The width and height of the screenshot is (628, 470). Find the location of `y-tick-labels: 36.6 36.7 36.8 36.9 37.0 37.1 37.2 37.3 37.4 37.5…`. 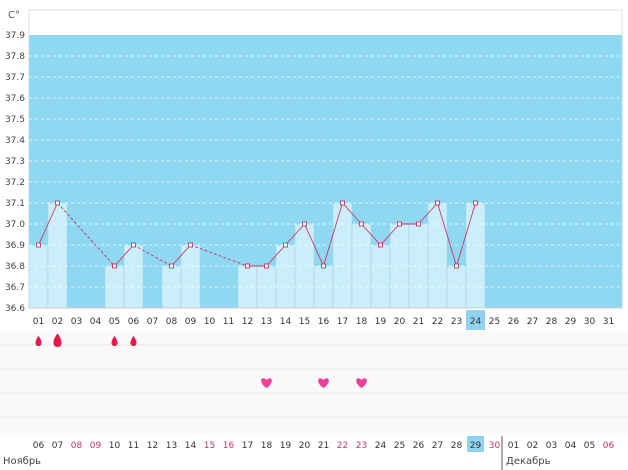

y-tick-labels: 36.6 36.7 36.8 36.9 37.0 37.1 37.2 37.3 37.4 37.5… is located at coordinates (15, 172).